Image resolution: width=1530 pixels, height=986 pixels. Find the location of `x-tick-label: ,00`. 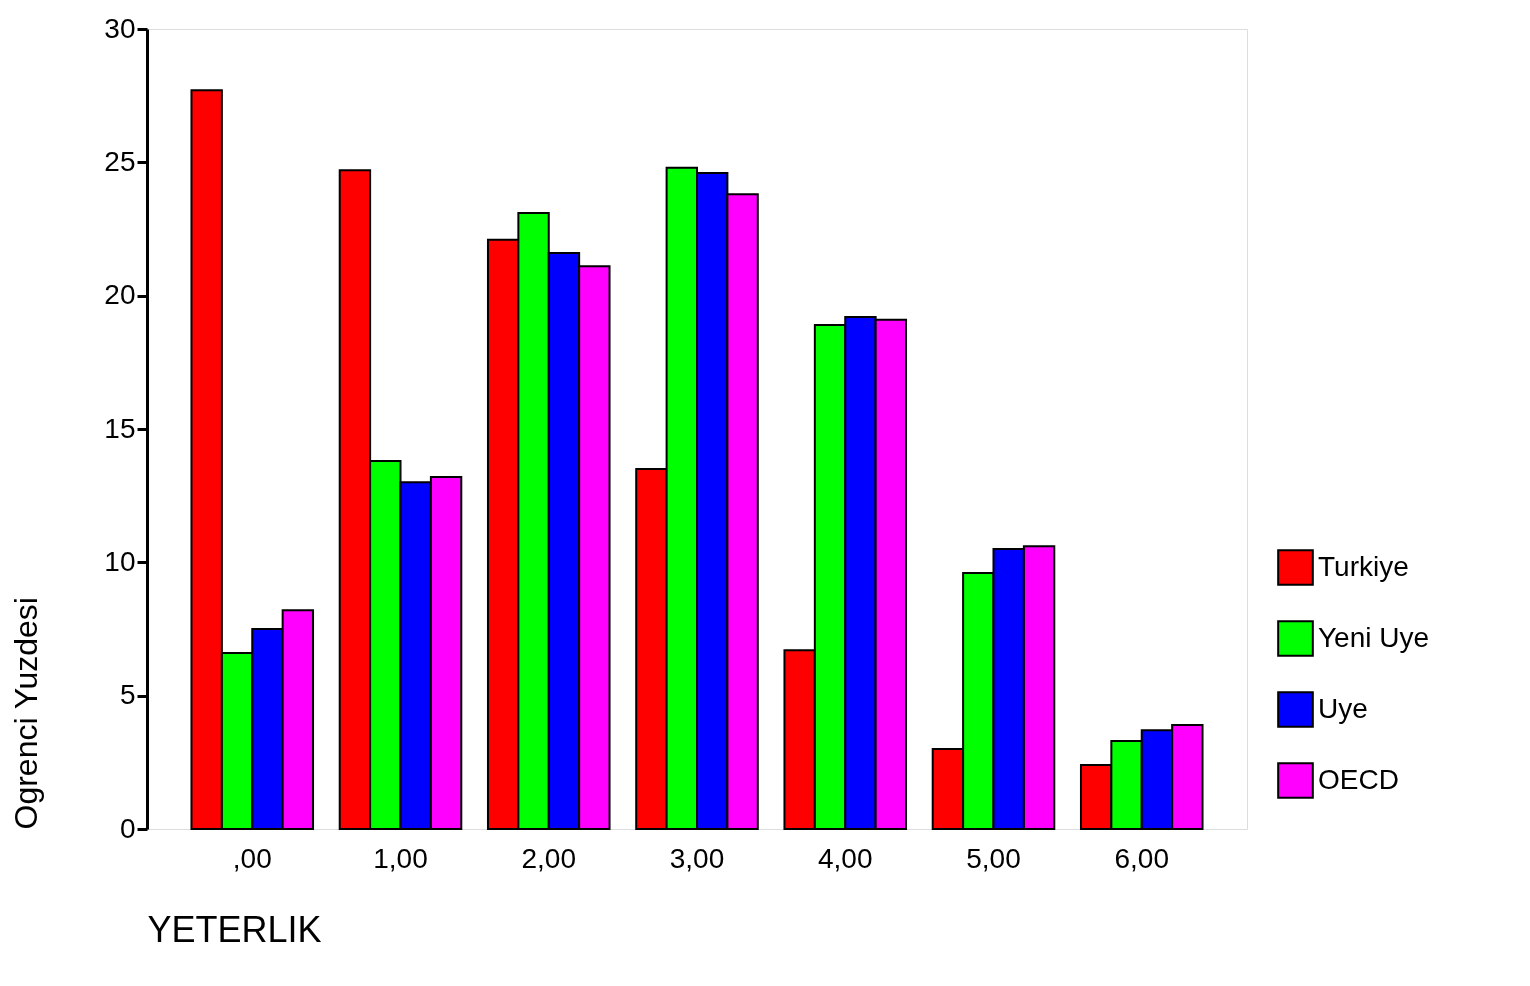

x-tick-label: ,00 is located at coordinates (252, 858).